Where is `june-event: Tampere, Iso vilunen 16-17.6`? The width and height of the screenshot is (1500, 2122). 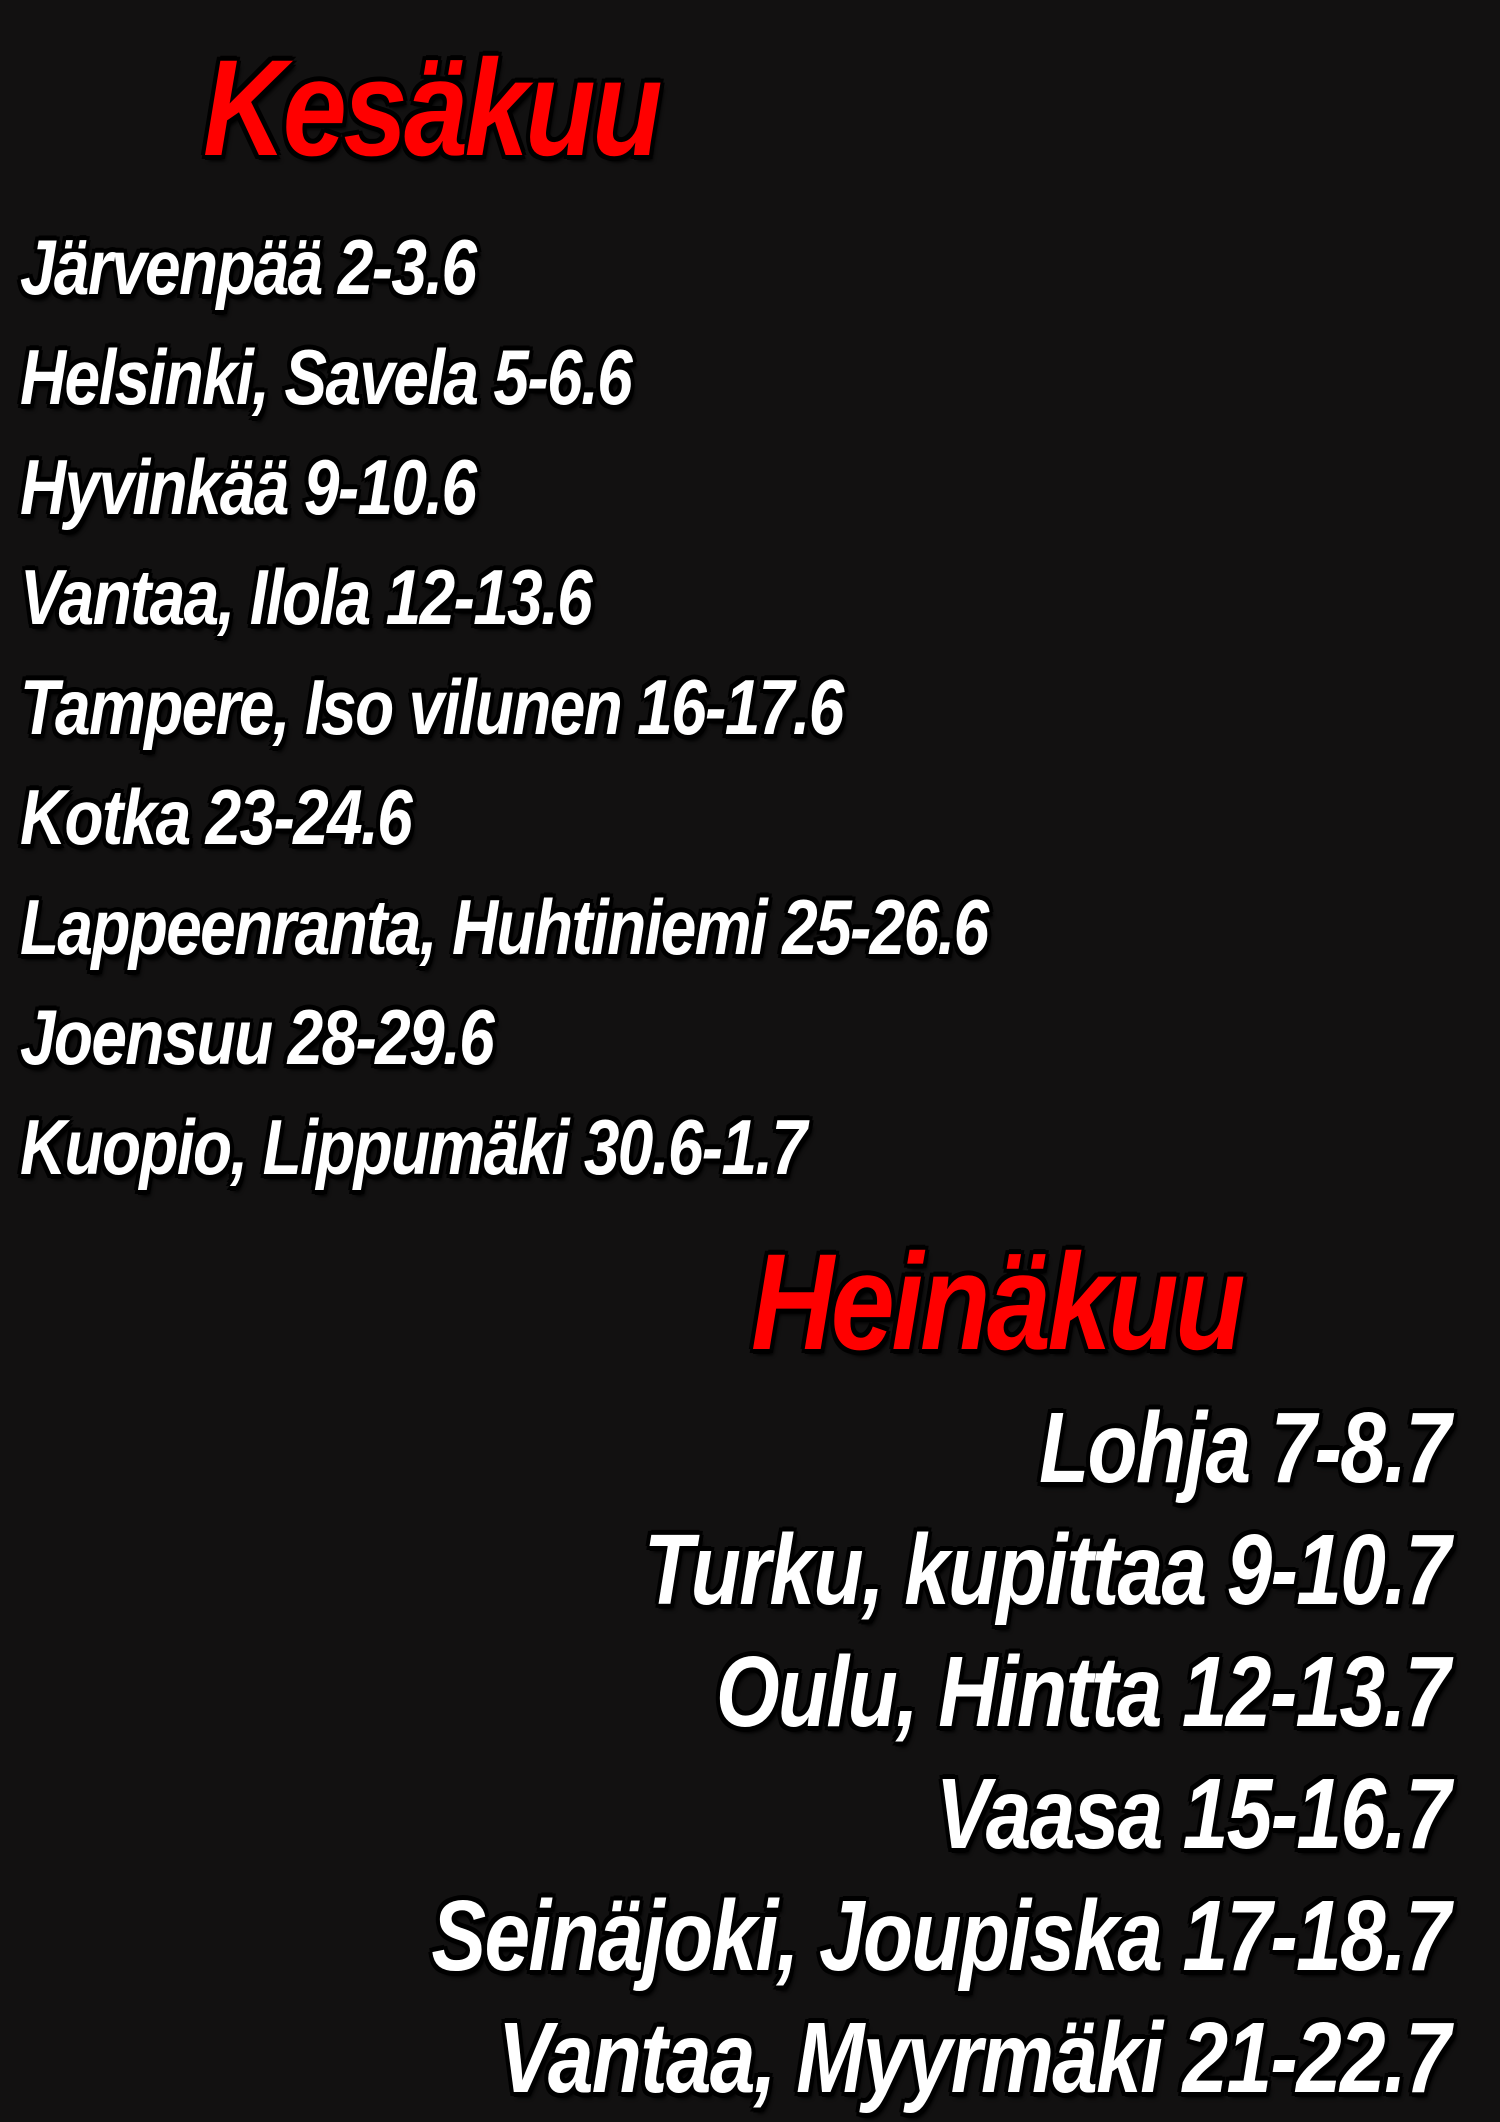
june-event: Tampere, Iso vilunen 16-17.6 is located at coordinates (432, 707).